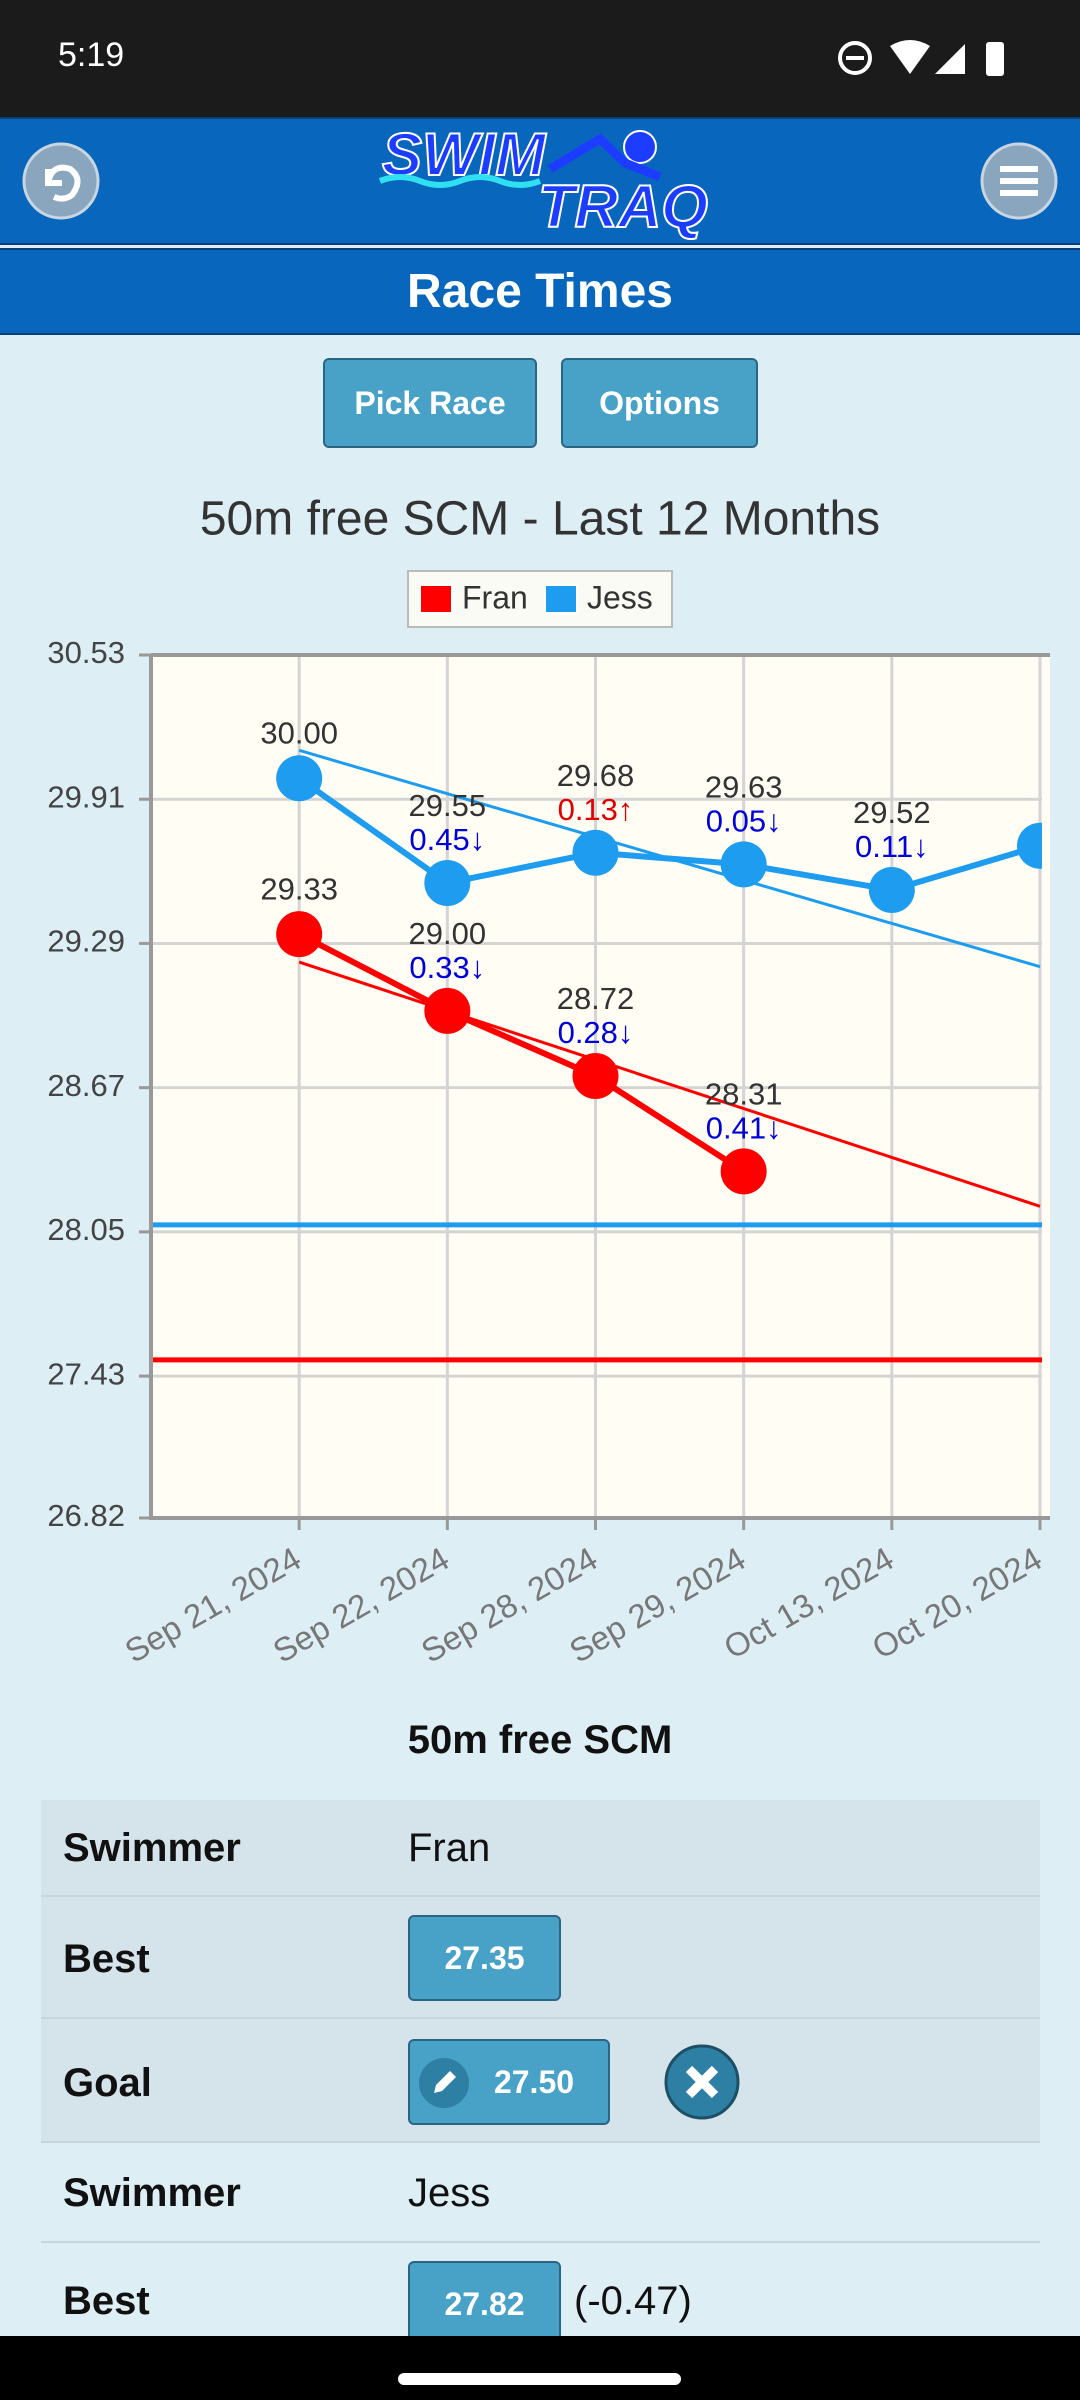  What do you see at coordinates (596, 809) in the screenshot?
I see `change-label: 0.13↑` at bounding box center [596, 809].